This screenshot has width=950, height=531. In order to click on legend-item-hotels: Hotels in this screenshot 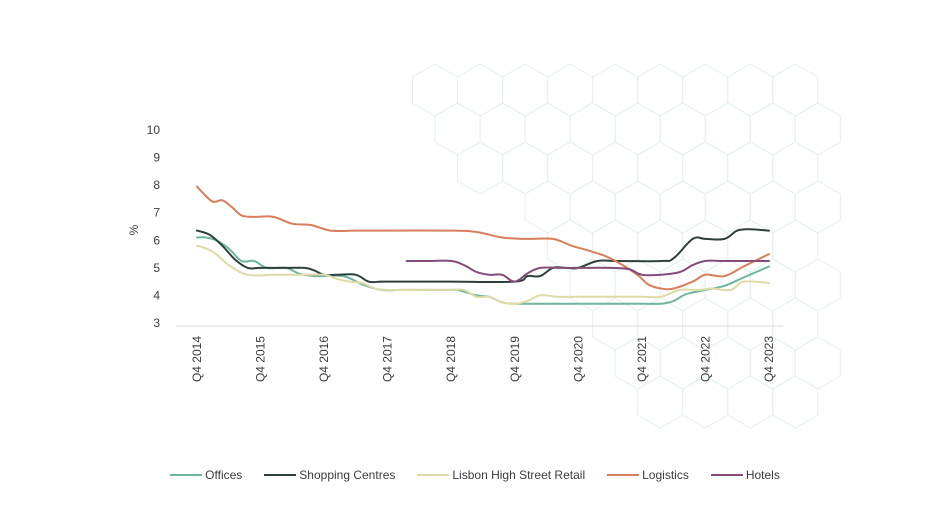, I will do `click(745, 475)`.